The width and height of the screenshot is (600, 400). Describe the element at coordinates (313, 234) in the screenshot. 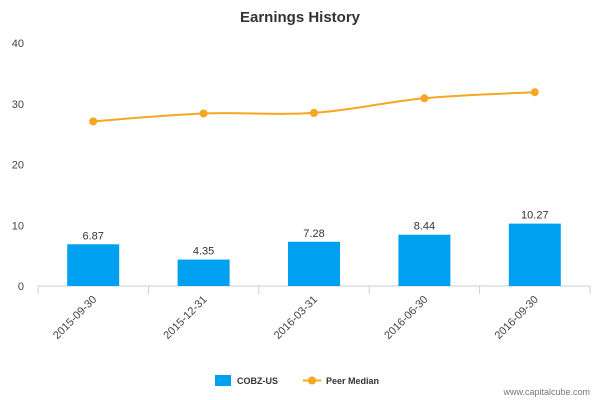

I see `bar-data-label: 7.28` at that location.